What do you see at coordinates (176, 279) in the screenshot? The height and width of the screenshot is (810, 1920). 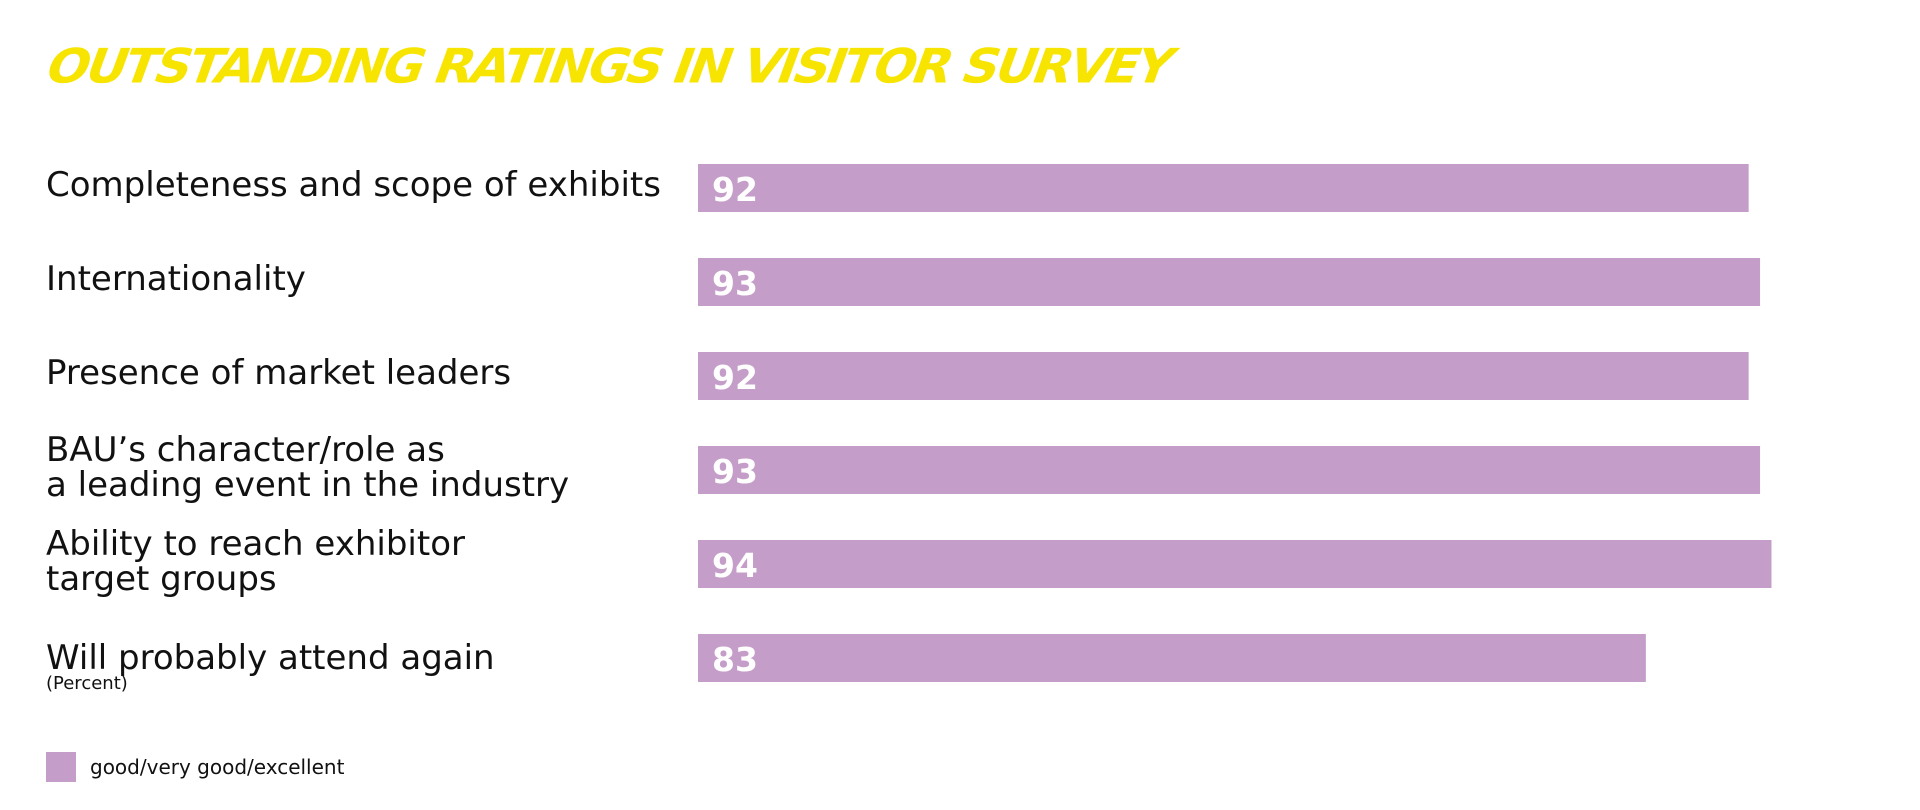 I see `category-label: Internationality` at bounding box center [176, 279].